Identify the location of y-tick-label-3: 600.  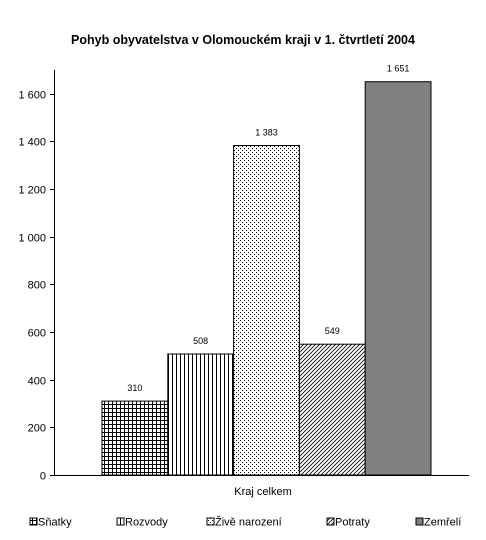
(37, 334).